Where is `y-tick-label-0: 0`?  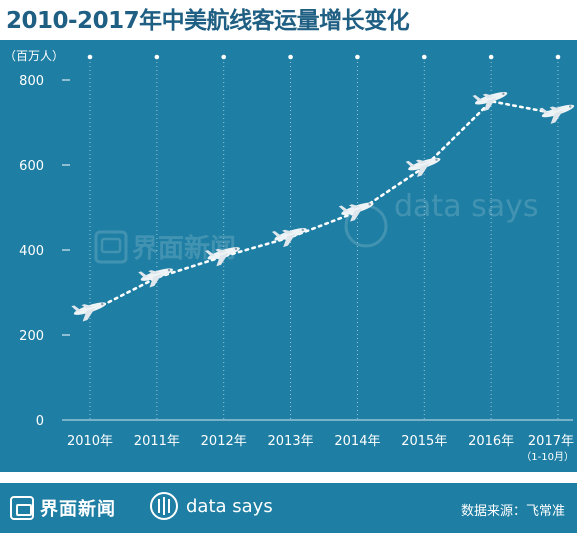
y-tick-label-0: 0 is located at coordinates (40, 421).